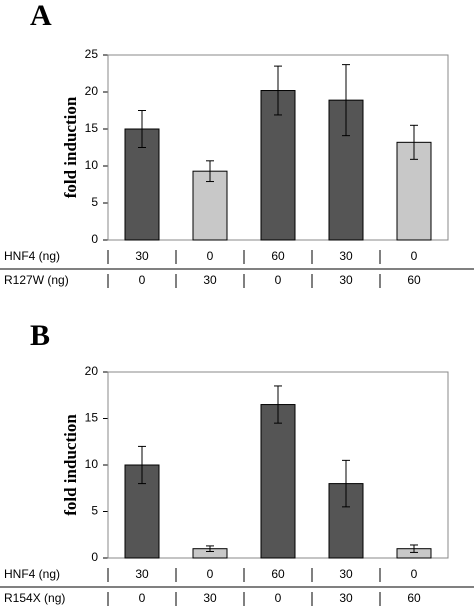 This screenshot has width=474, height=615. Describe the element at coordinates (41, 16) in the screenshot. I see `panel-label: A` at that location.